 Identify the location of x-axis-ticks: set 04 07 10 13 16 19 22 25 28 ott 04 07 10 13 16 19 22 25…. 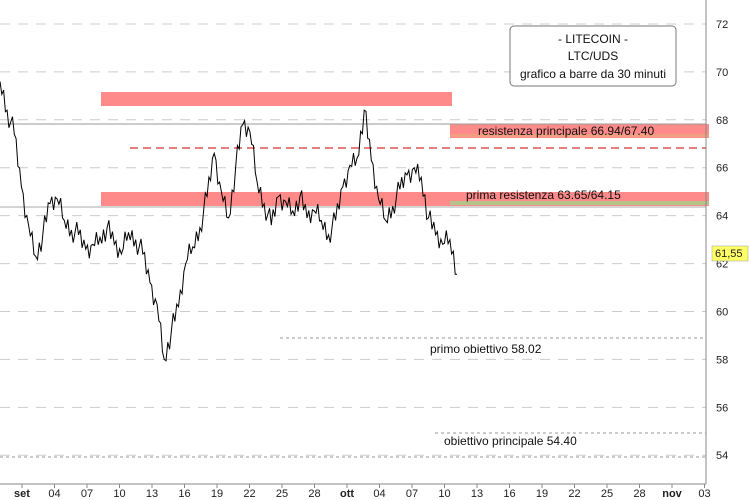
(362, 492).